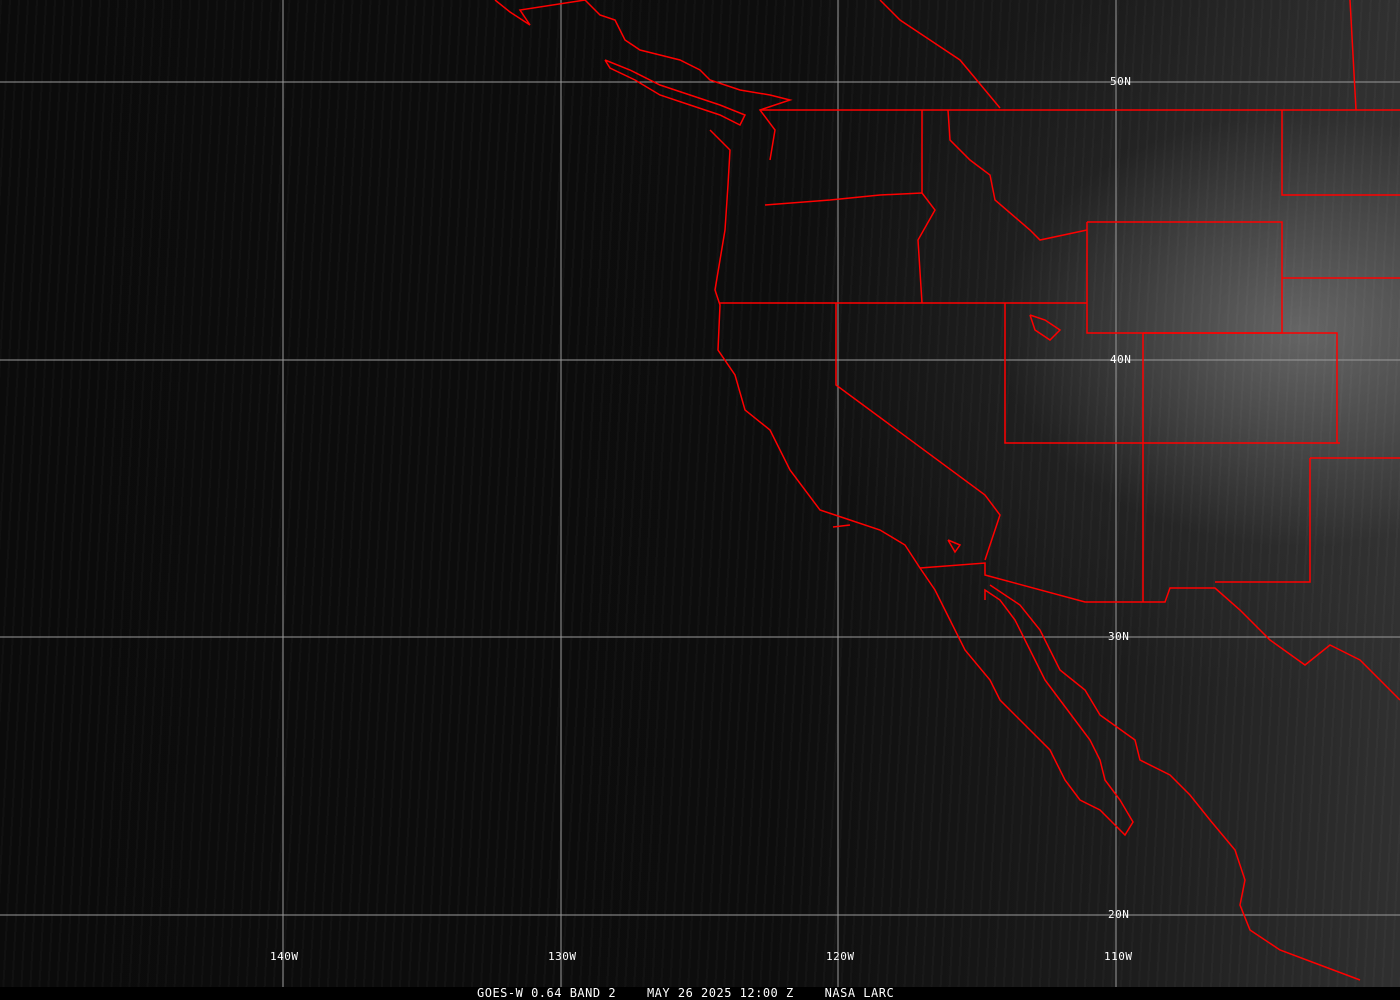 The width and height of the screenshot is (1400, 1000). I want to click on lon-label-110w: 110W, so click(1118, 956).